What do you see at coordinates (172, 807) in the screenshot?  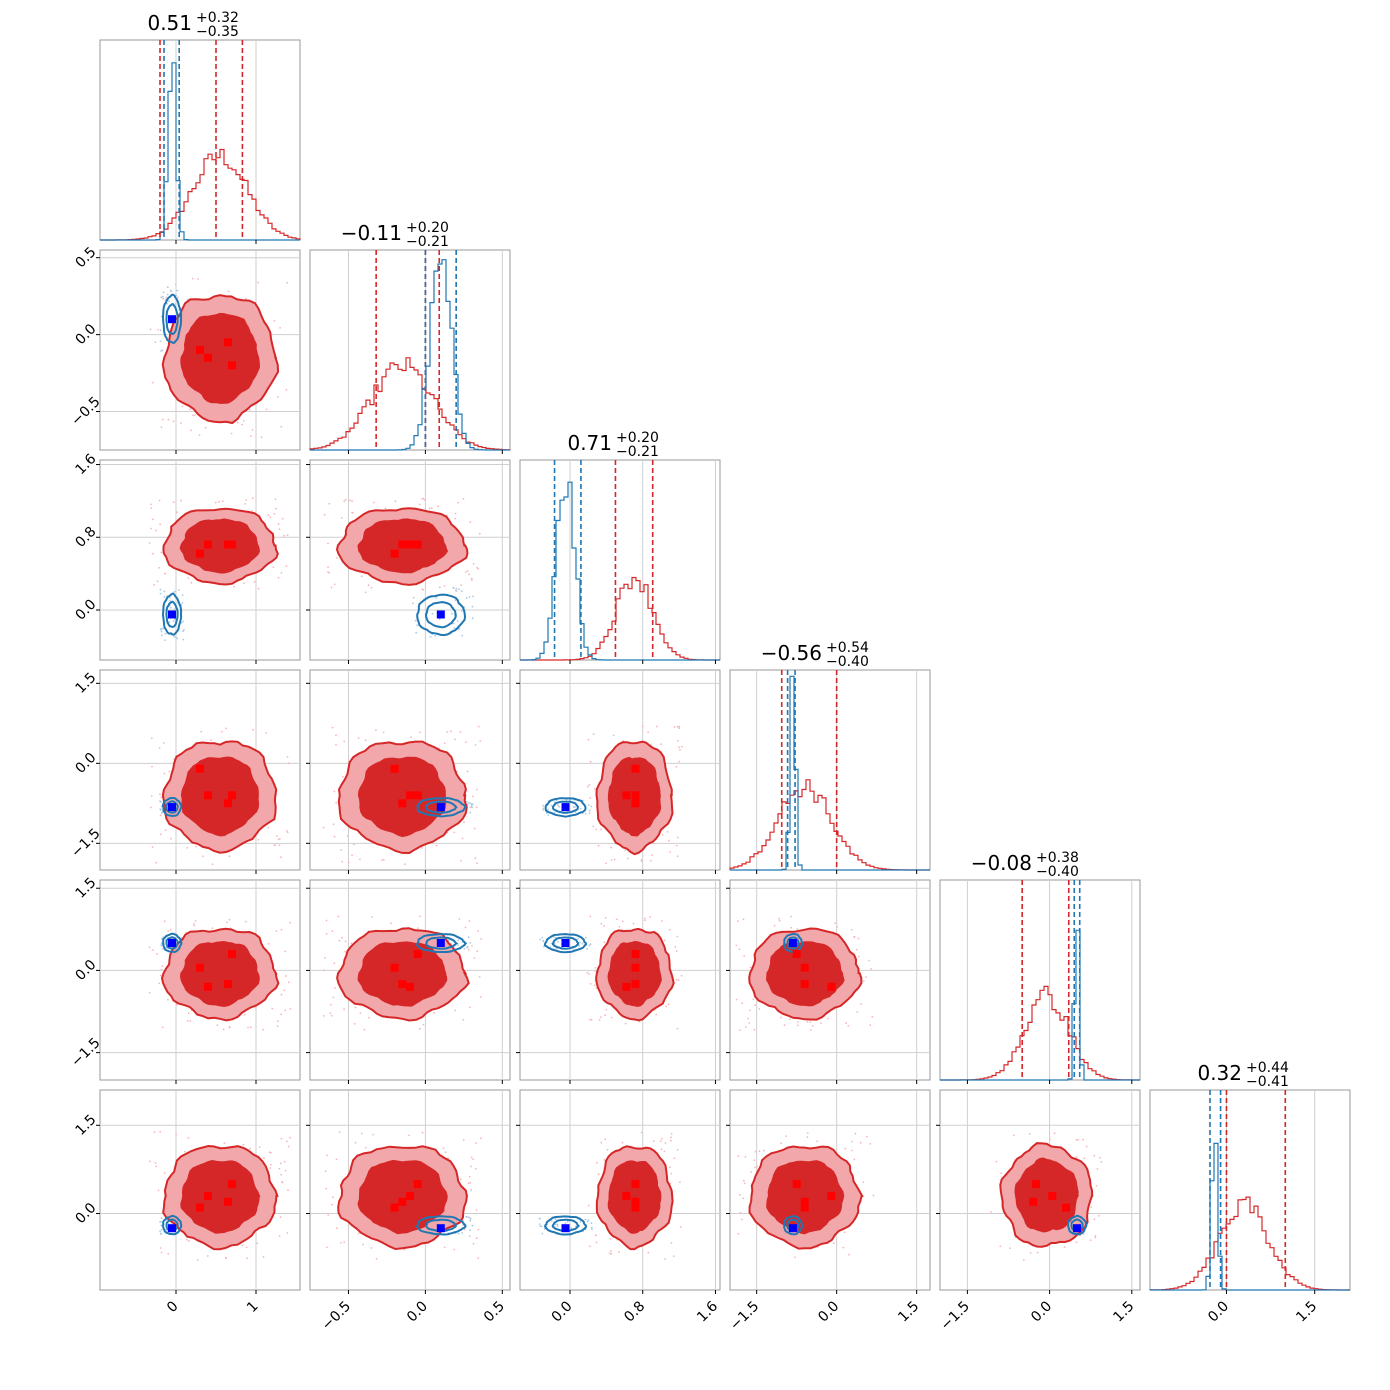 I see `contour-blue-inner` at bounding box center [172, 807].